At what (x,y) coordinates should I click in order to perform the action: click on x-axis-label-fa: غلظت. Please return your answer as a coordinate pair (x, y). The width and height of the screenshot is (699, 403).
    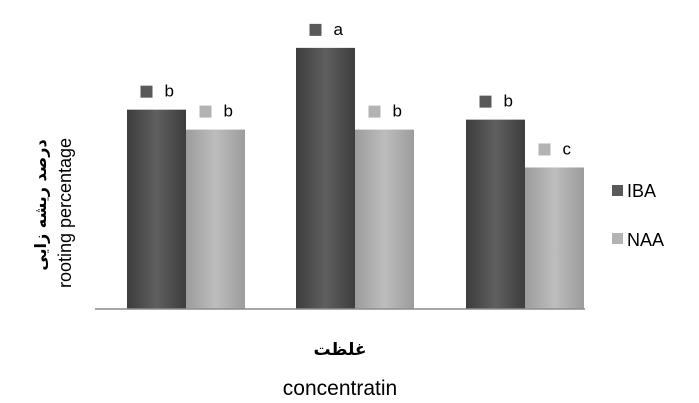
    Looking at the image, I should click on (339, 350).